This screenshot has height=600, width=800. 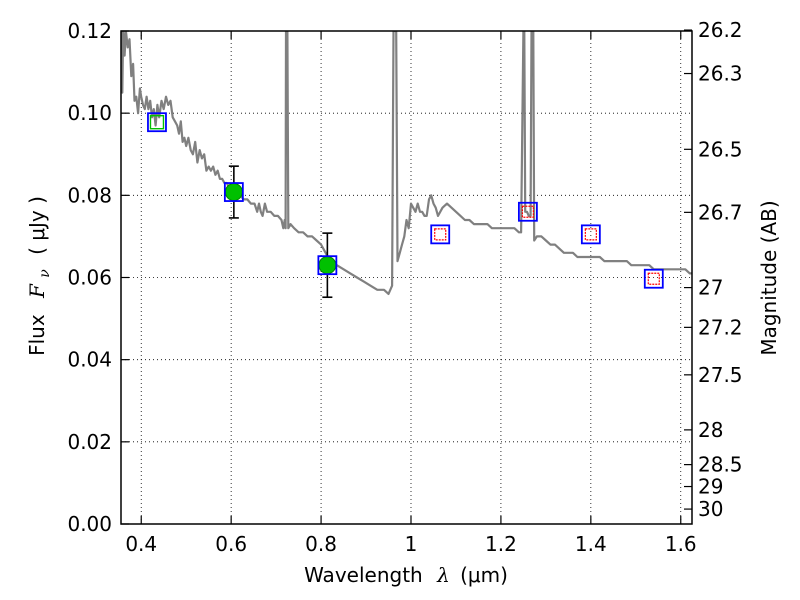 I want to click on x-tick-label: 1.6, so click(x=681, y=544).